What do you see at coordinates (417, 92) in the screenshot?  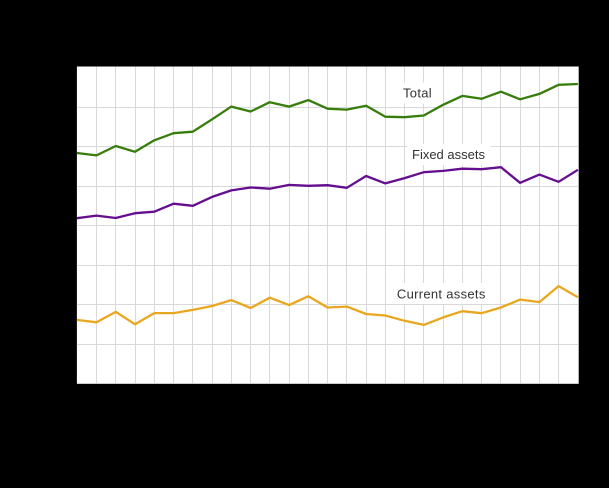 I see `svg-text: Total` at bounding box center [417, 92].